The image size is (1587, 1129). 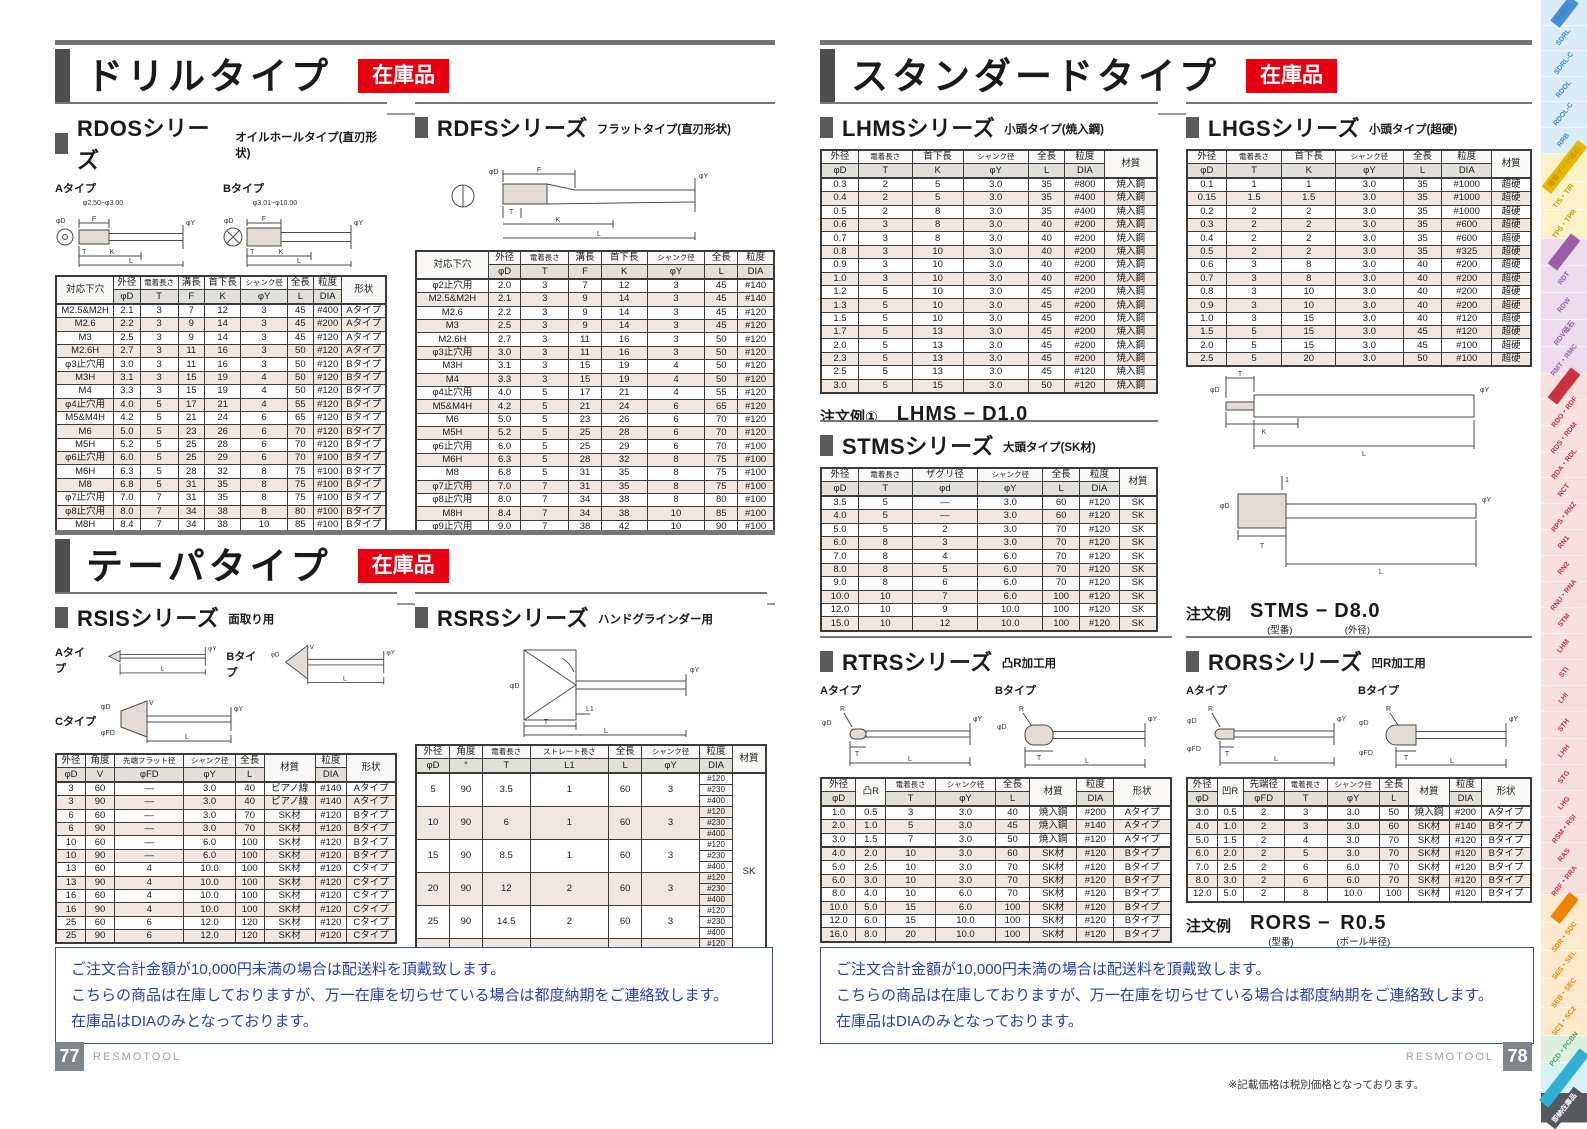 I want to click on cell: #230, so click(x=716, y=822).